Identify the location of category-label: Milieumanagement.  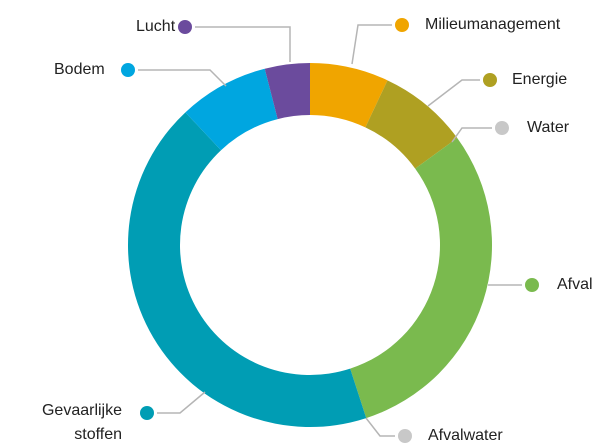
(493, 24).